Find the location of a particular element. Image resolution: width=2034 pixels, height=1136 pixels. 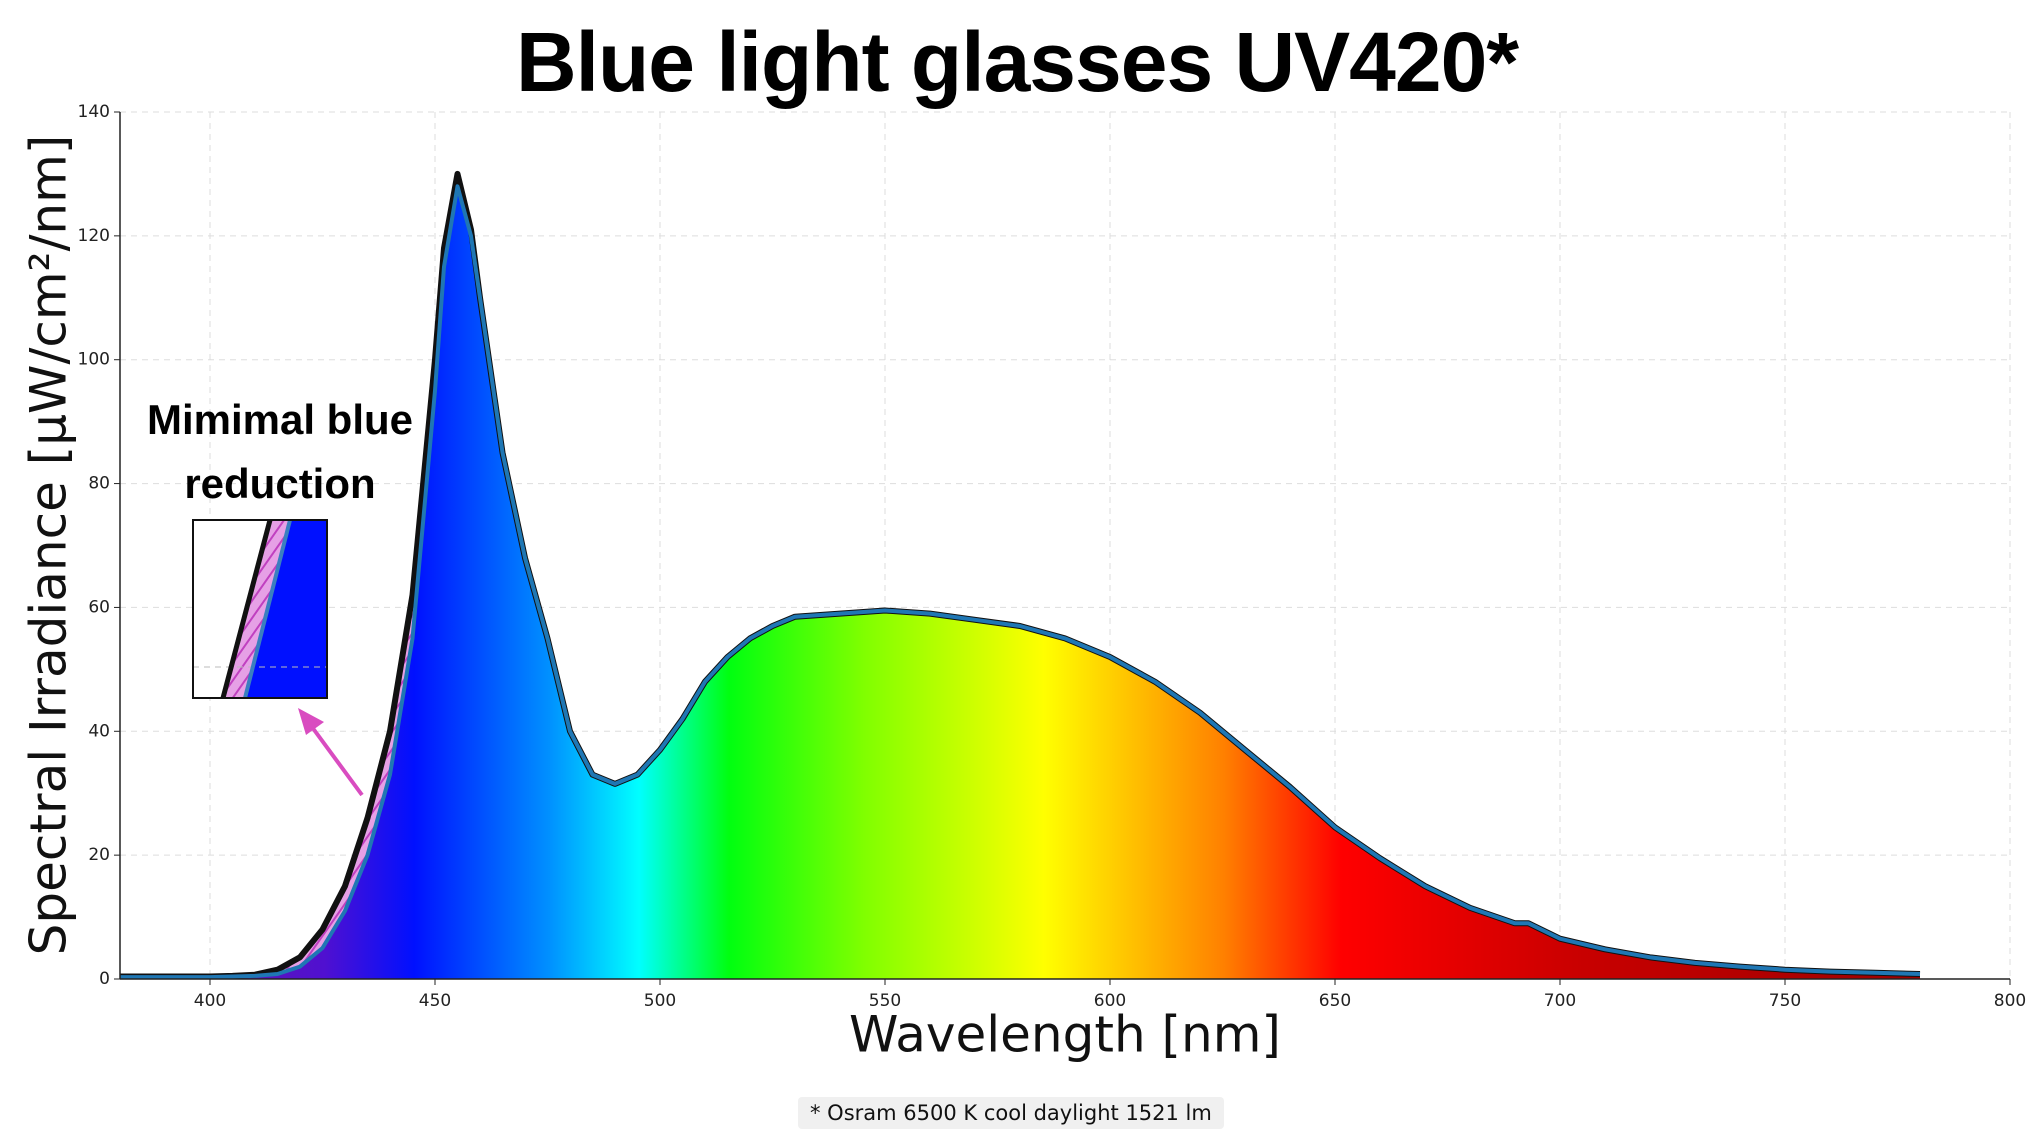

x-tick-label: 700 is located at coordinates (1560, 1001).